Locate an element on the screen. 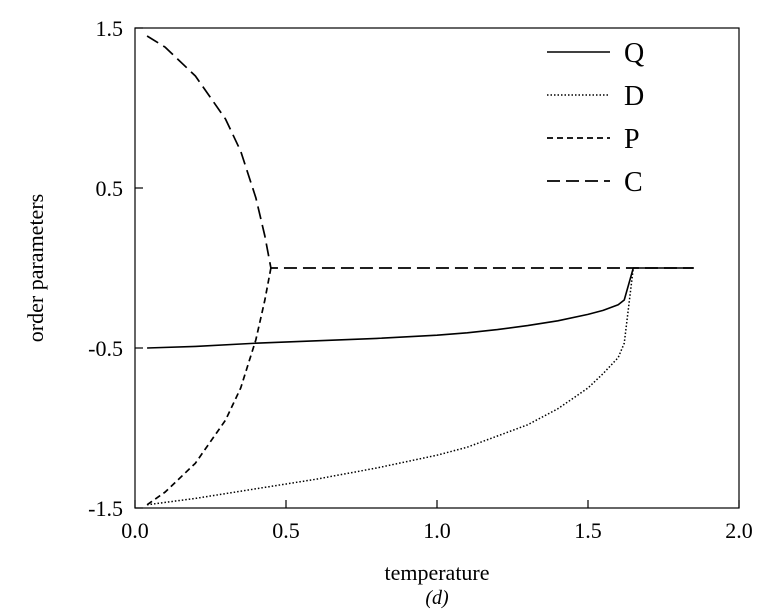 The width and height of the screenshot is (780, 612). x-tick-label: 0.0 is located at coordinates (135, 530).